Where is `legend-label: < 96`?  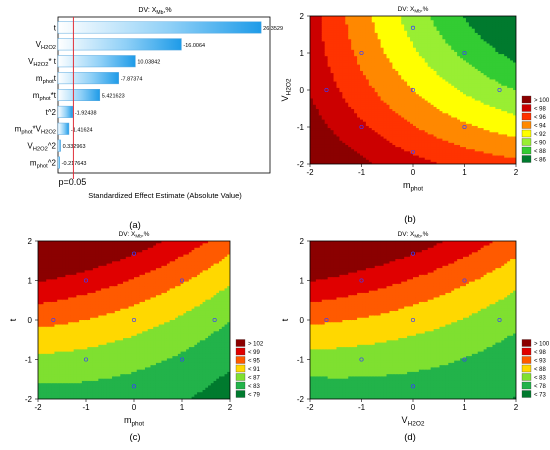 legend-label: < 96 is located at coordinates (540, 118).